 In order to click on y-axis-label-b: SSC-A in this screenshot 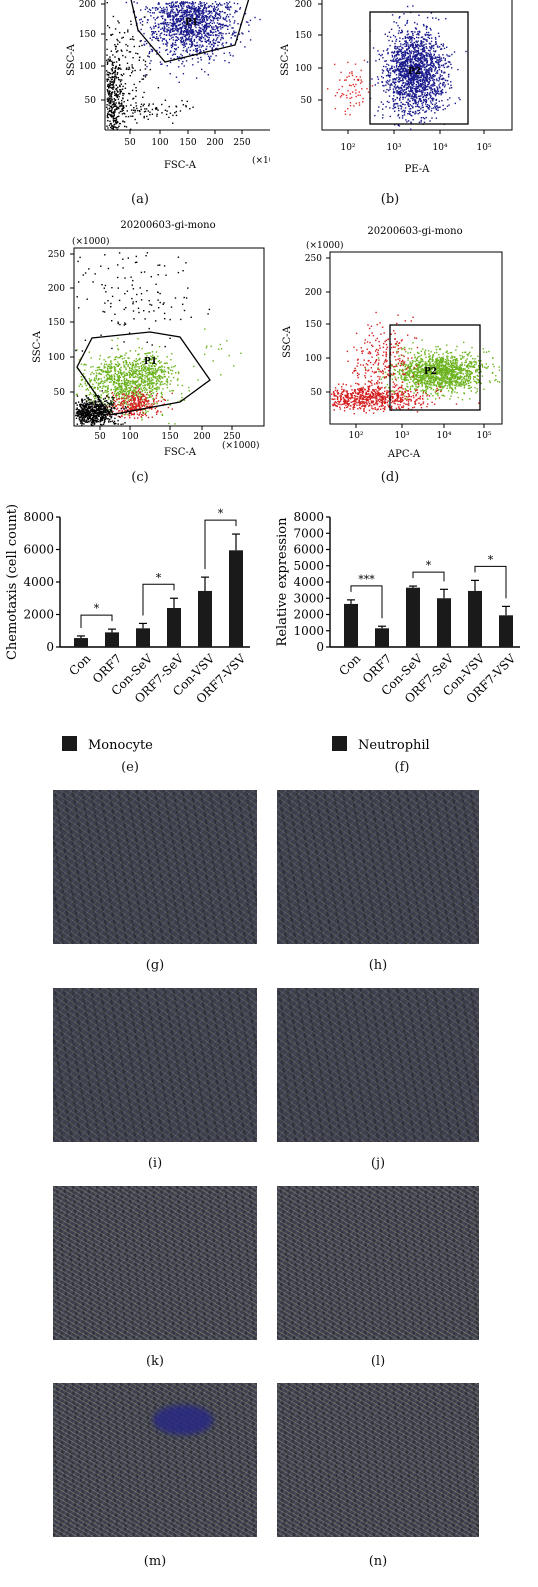, I will do `click(285, 59)`.